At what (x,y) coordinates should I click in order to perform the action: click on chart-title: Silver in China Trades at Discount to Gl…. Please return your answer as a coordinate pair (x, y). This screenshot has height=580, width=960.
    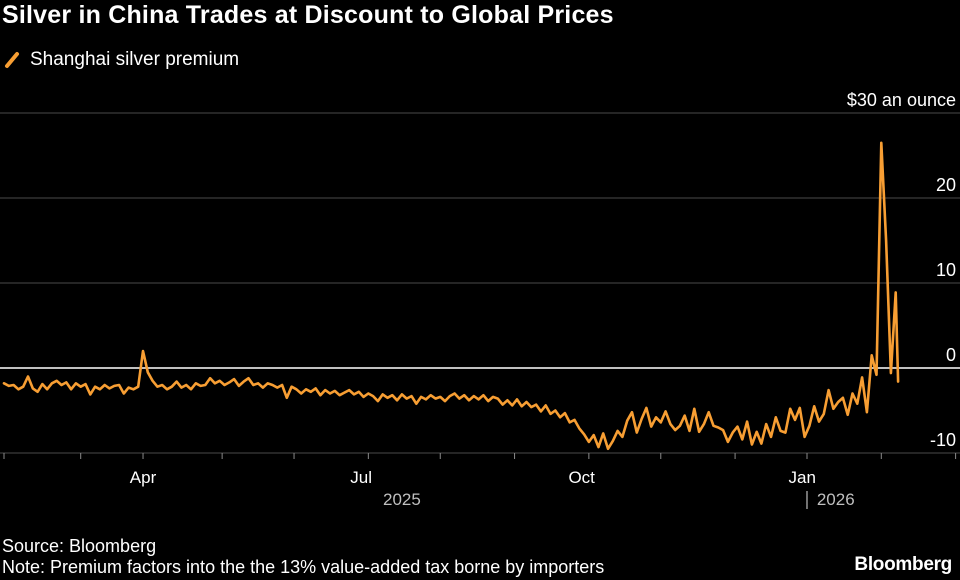
    Looking at the image, I should click on (308, 15).